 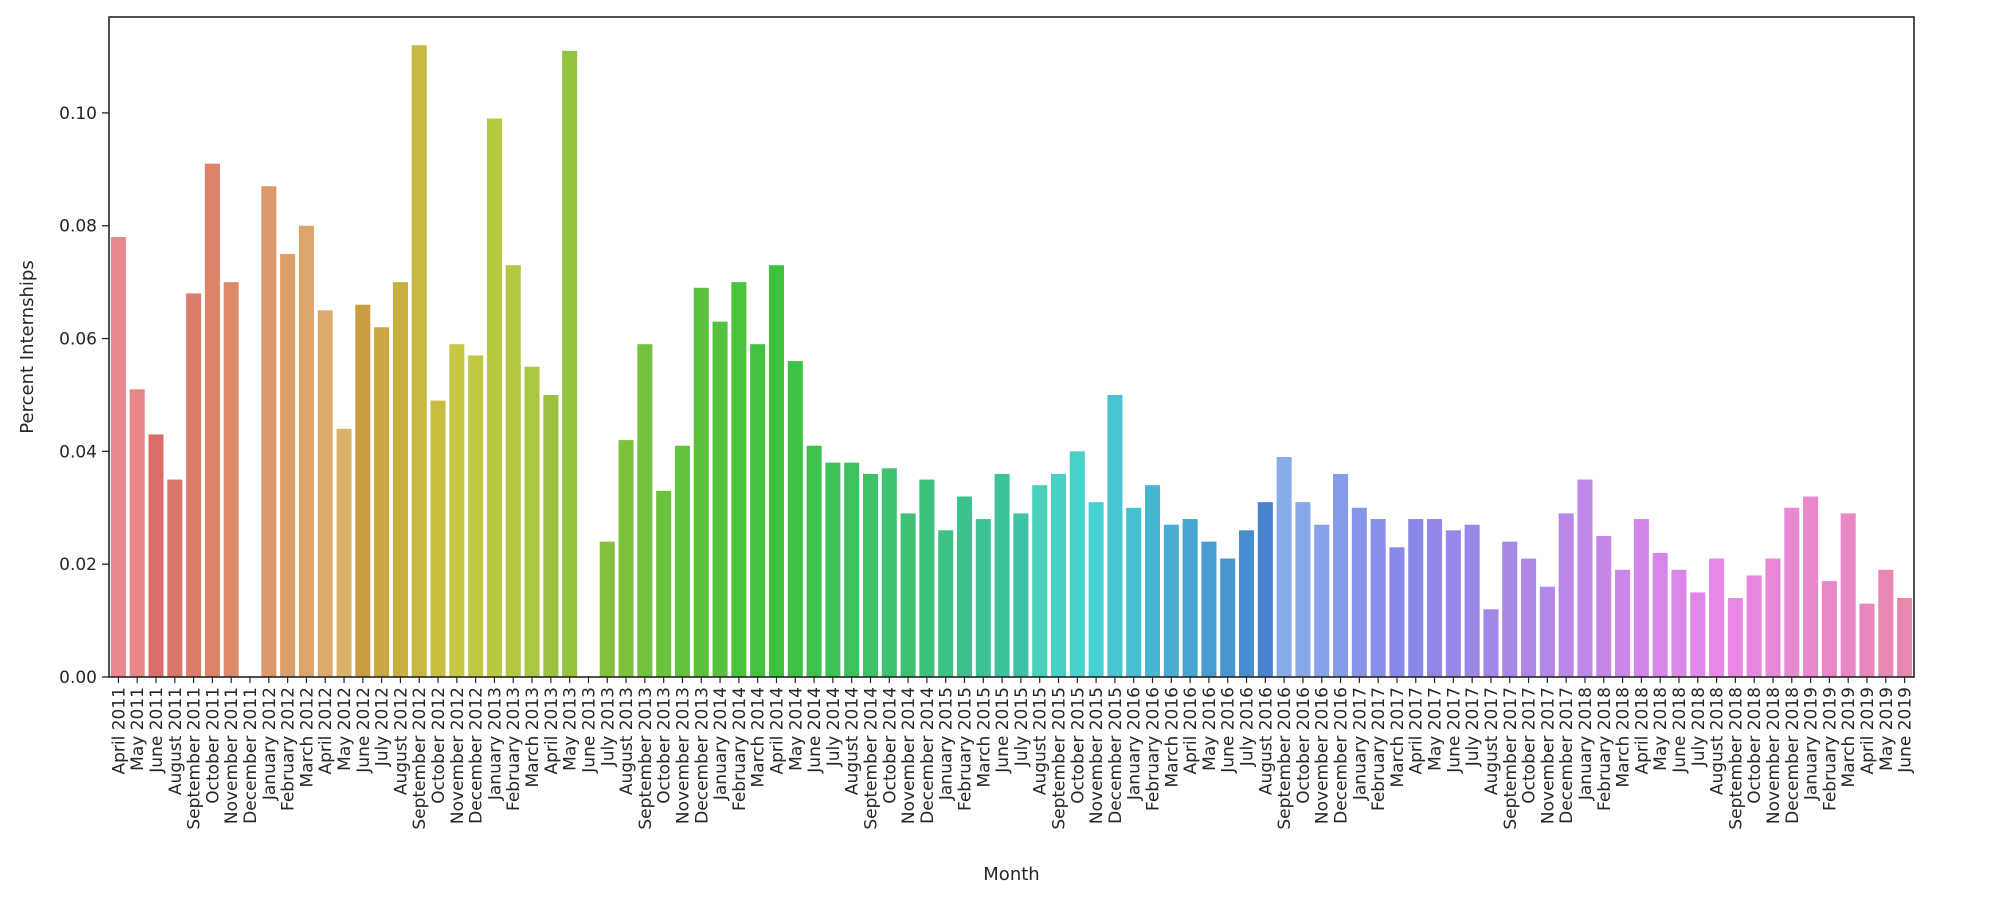 What do you see at coordinates (683, 755) in the screenshot?
I see `x-tick-label: November 2013` at bounding box center [683, 755].